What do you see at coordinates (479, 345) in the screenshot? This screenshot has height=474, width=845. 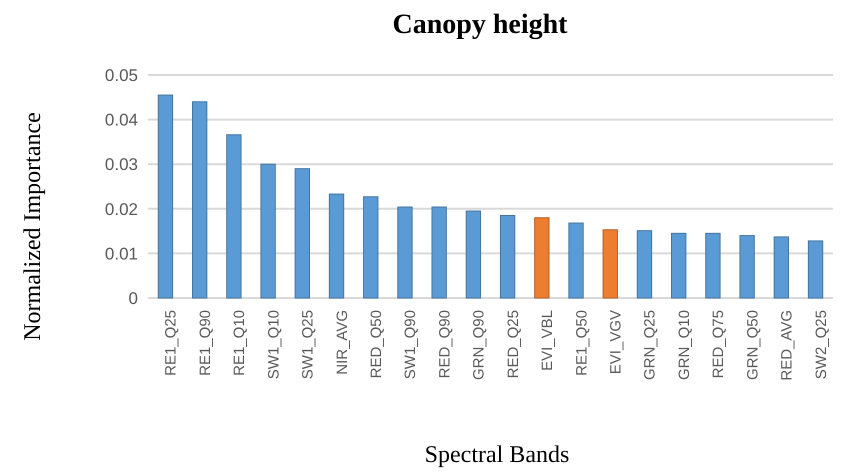 I see `x-tick-label: GRN_Q90` at bounding box center [479, 345].